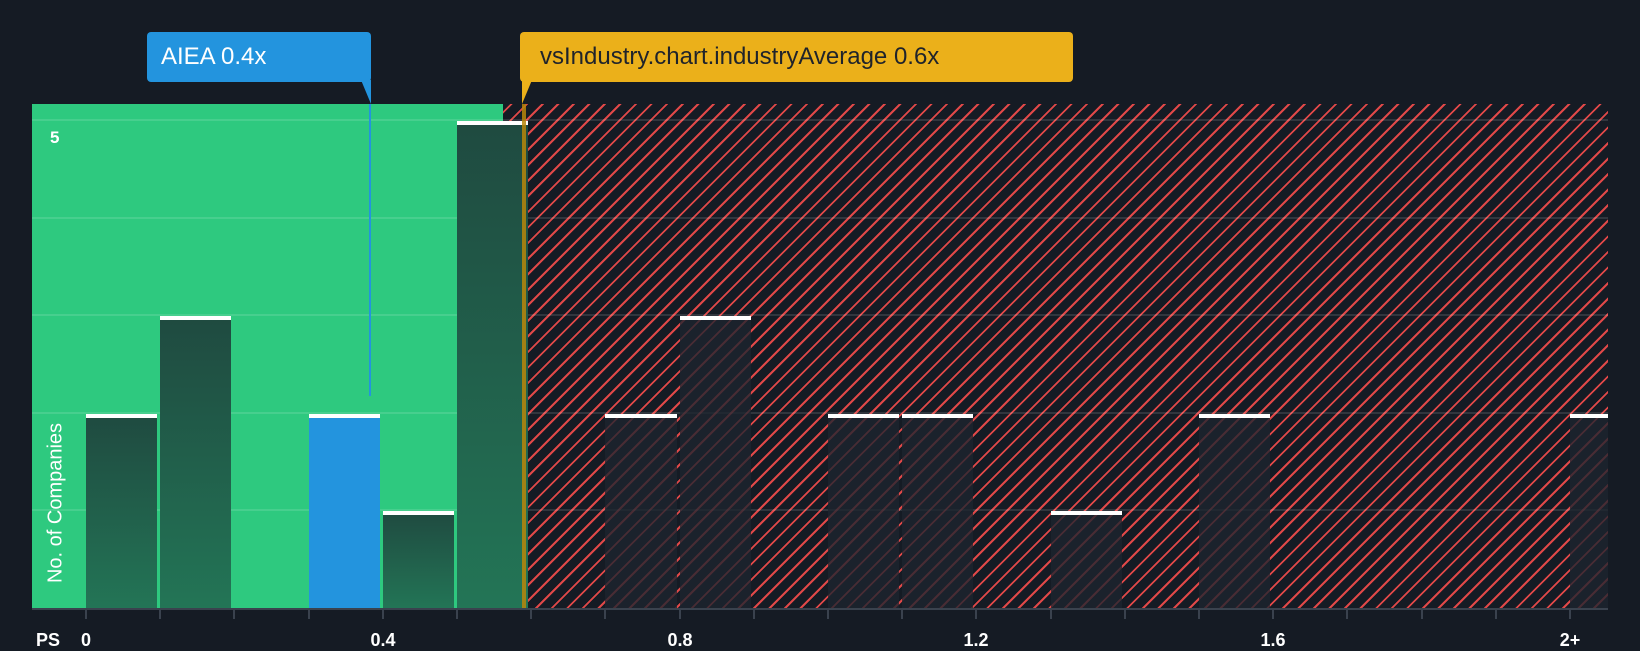  What do you see at coordinates (366, 92) in the screenshot?
I see `company-callout-pointer` at bounding box center [366, 92].